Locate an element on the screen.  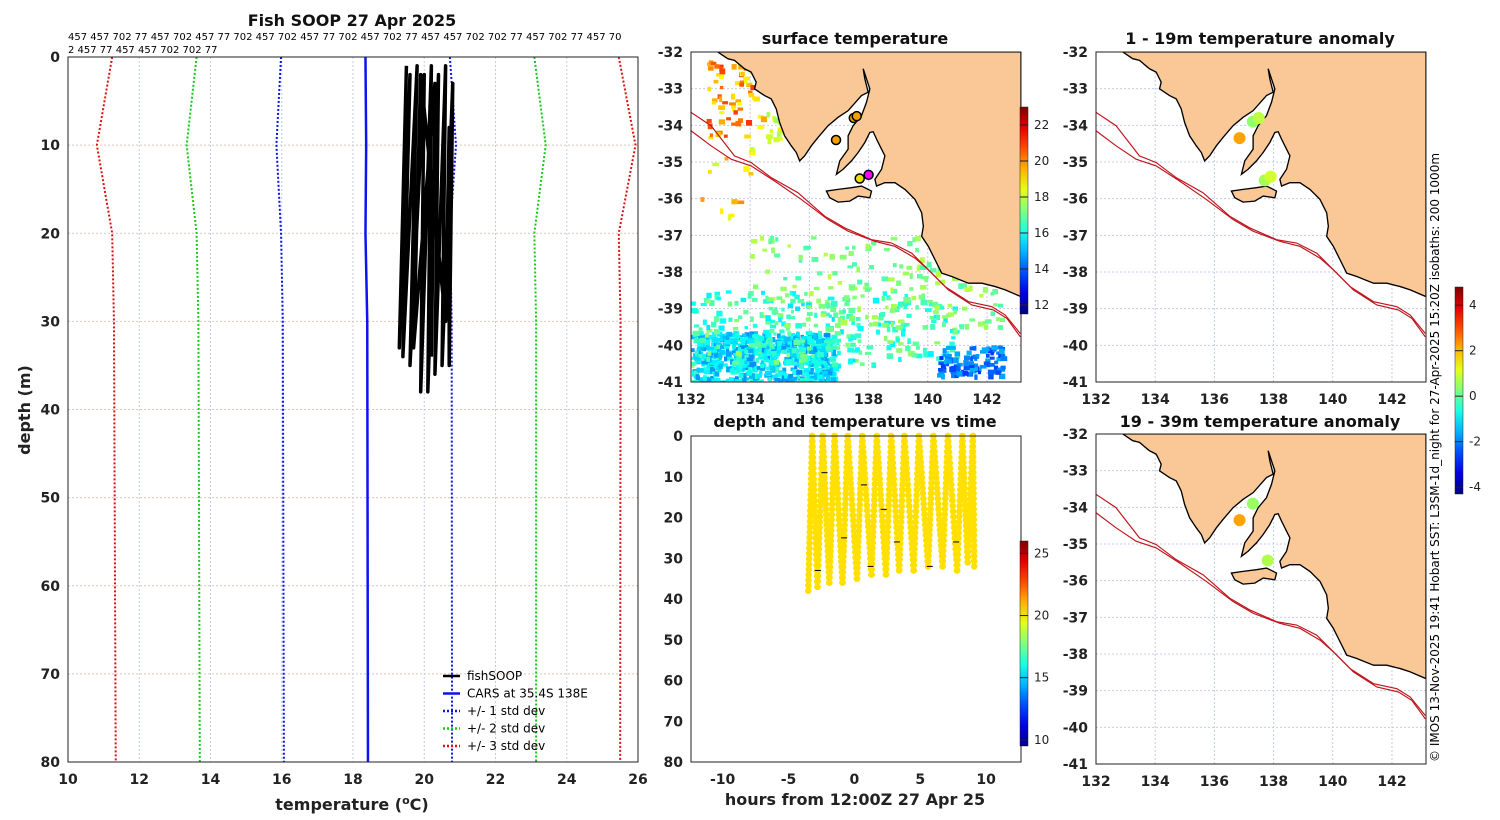
station-marker is located at coordinates (836, 140).